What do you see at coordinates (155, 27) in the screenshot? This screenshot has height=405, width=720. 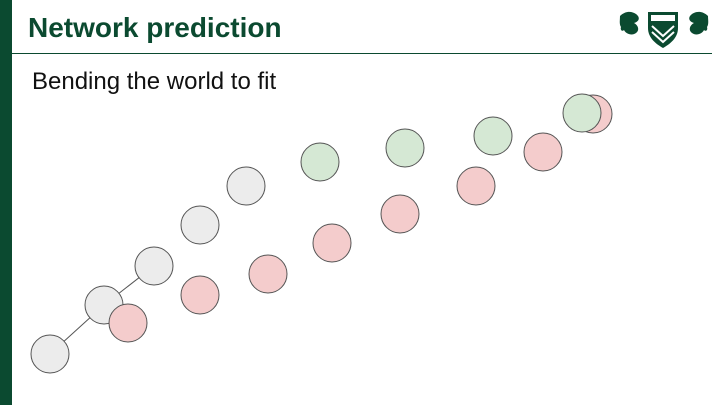 I see `slide-title: Network prediction` at bounding box center [155, 27].